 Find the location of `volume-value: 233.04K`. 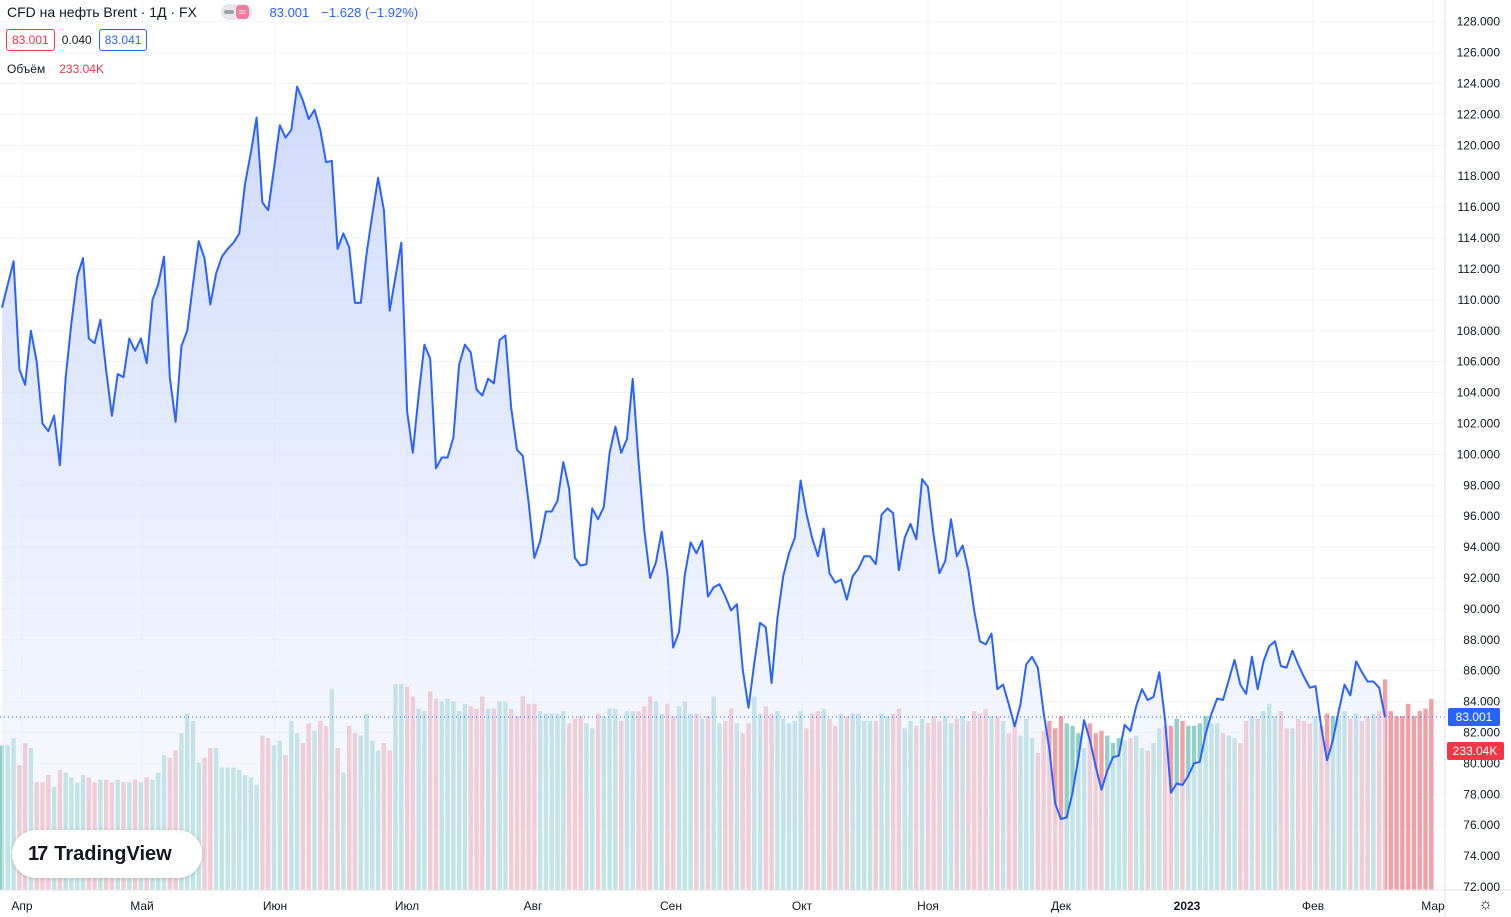

volume-value: 233.04K is located at coordinates (81, 69).